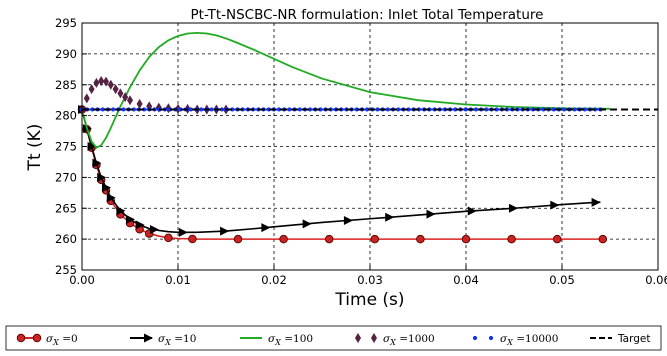 This screenshot has height=356, width=667. I want to click on x-tick-label: 0.05, so click(562, 280).